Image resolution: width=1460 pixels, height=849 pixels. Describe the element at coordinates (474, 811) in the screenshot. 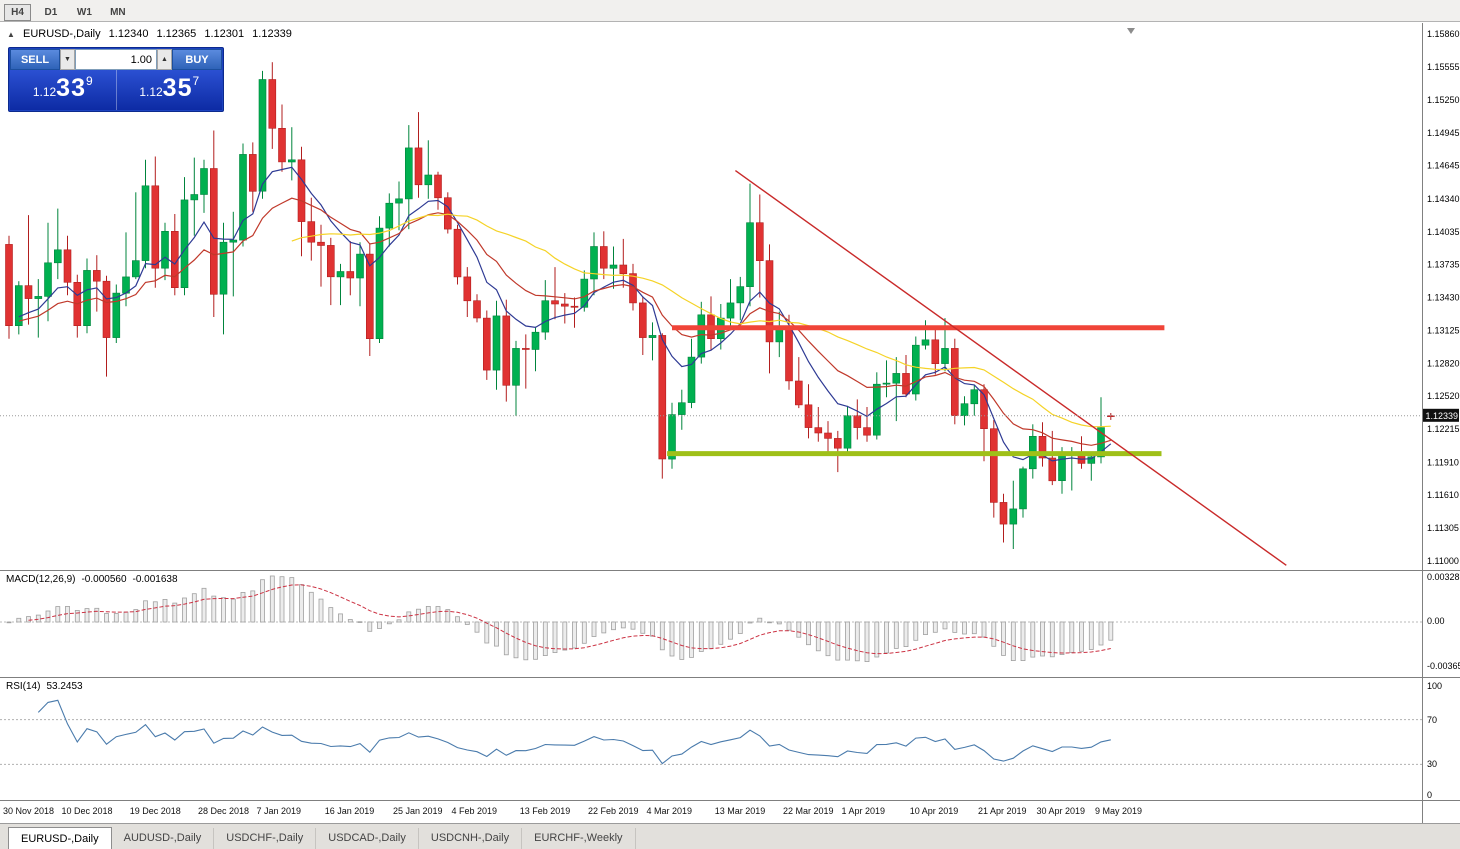

I see `date-tick: 4 Feb 2019` at that location.